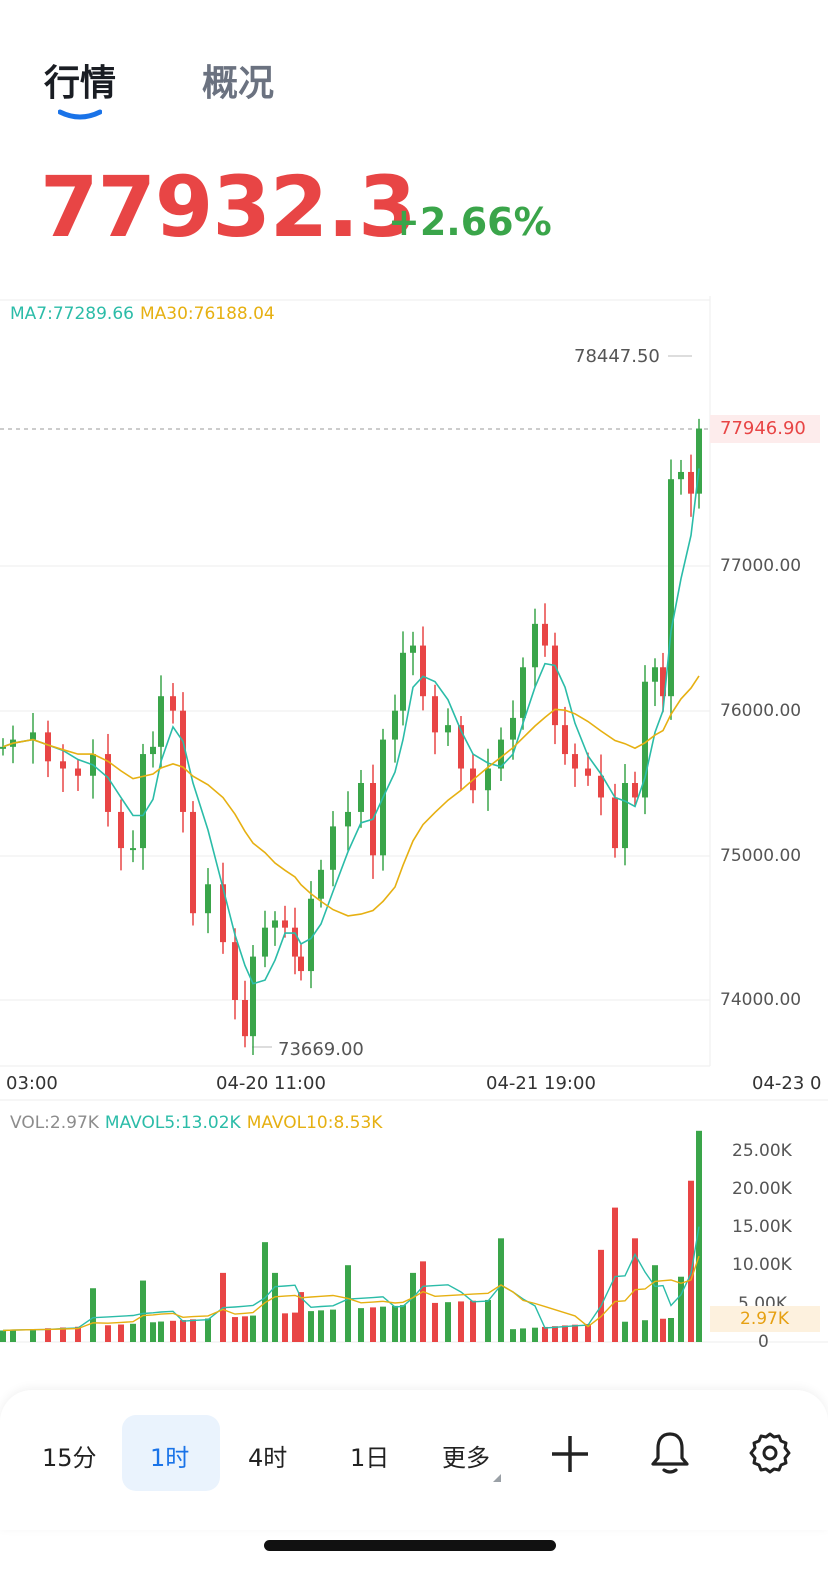  I want to click on period-1h-button: 1时, so click(170, 1458).